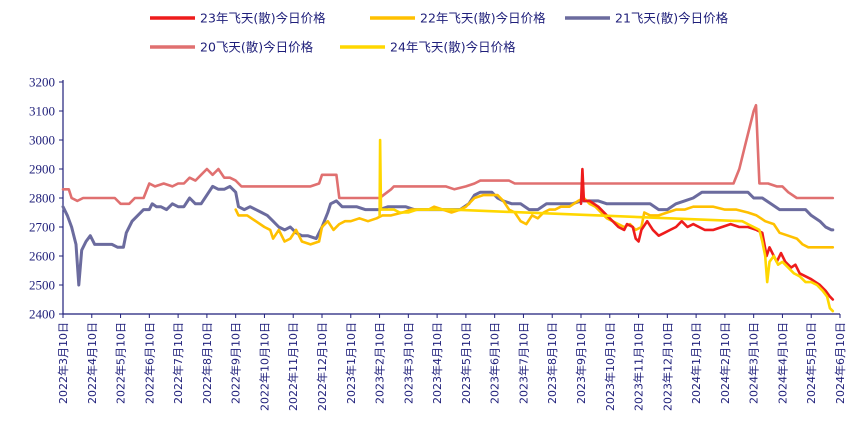 This screenshot has width=865, height=432. I want to click on x-tick-label: 2022年4月10日, so click(92, 363).